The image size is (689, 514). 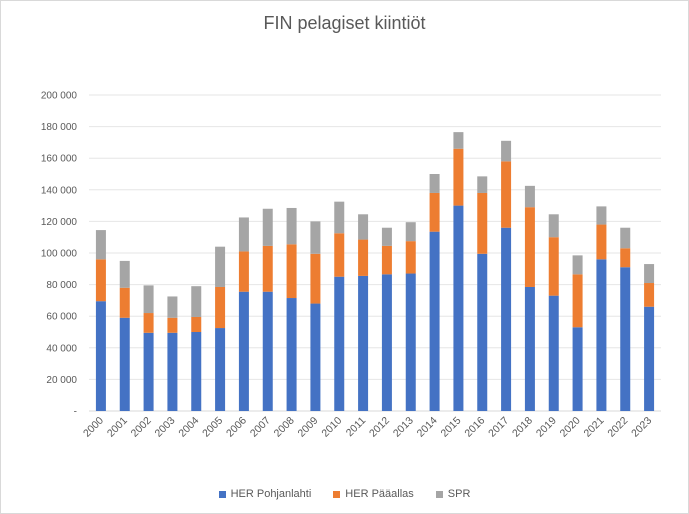 I want to click on y-tick-label: 140 000, so click(x=59, y=190).